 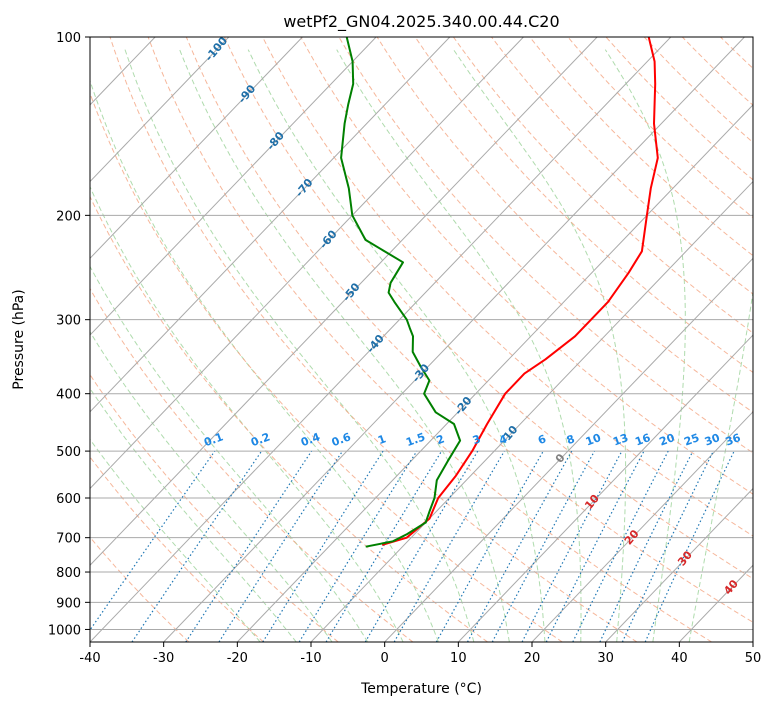 I want to click on mixing-ratio-label: 1, so click(x=382, y=439).